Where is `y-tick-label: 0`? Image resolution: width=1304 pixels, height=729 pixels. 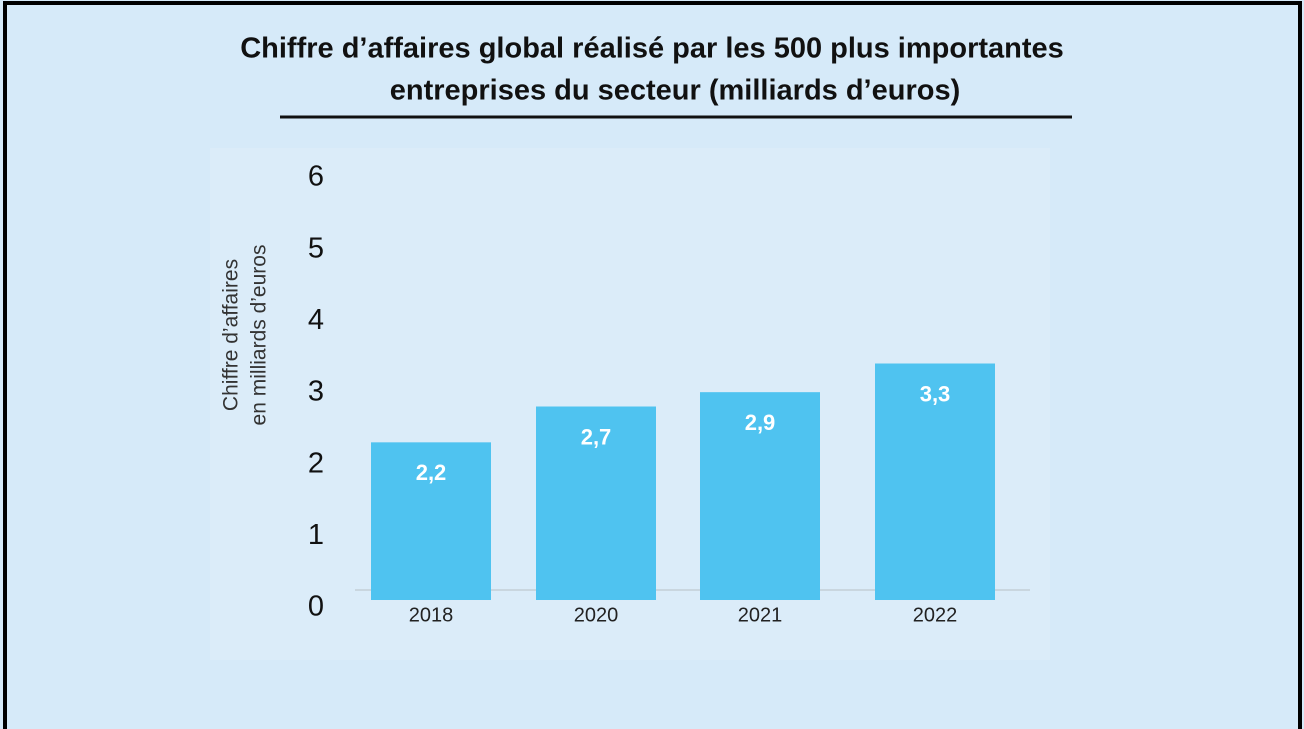
y-tick-label: 0 is located at coordinates (316, 607).